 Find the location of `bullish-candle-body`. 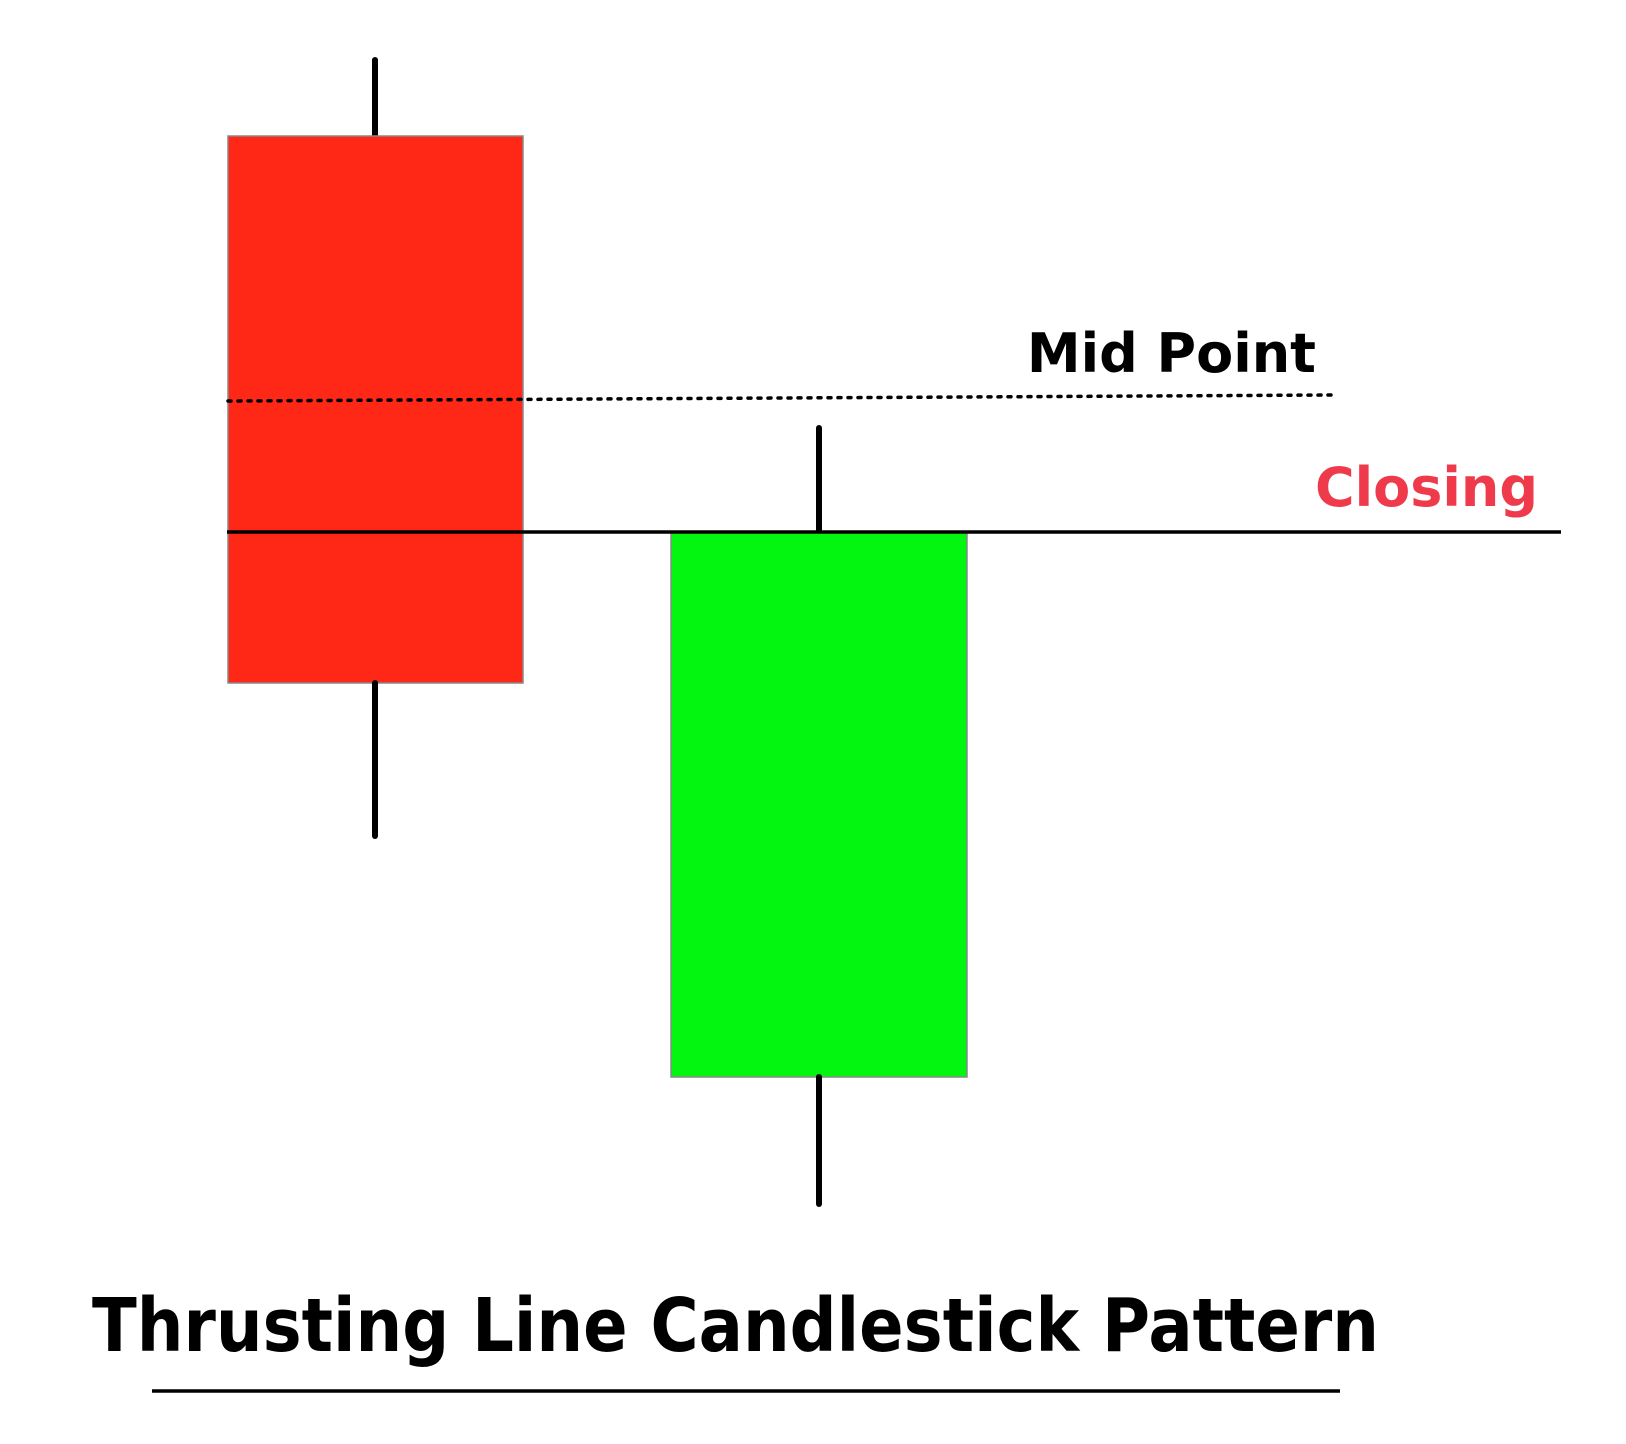

bullish-candle-body is located at coordinates (819, 804).